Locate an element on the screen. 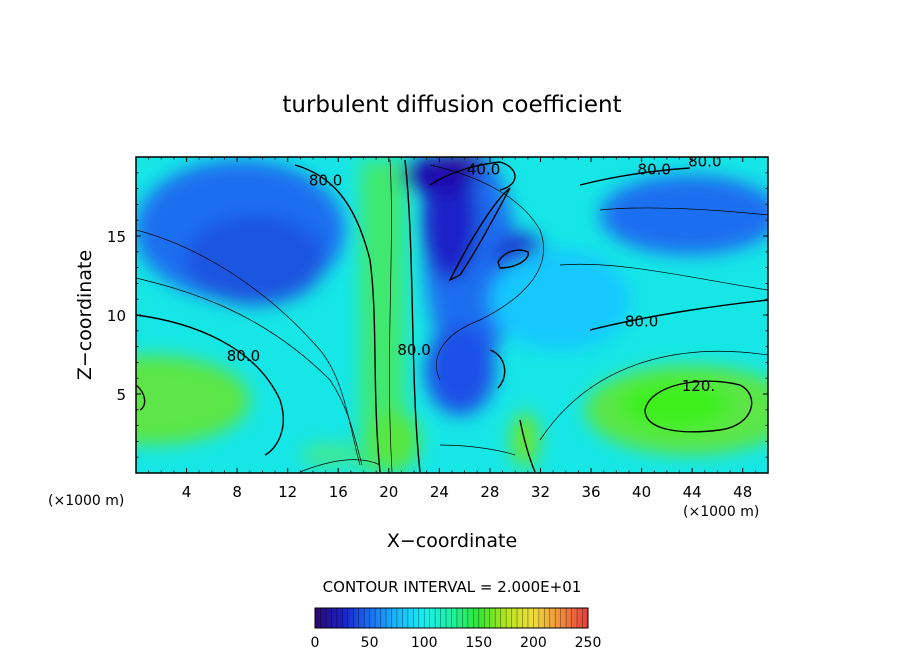 The width and height of the screenshot is (904, 654). x-tick-label: 36 is located at coordinates (590, 492).